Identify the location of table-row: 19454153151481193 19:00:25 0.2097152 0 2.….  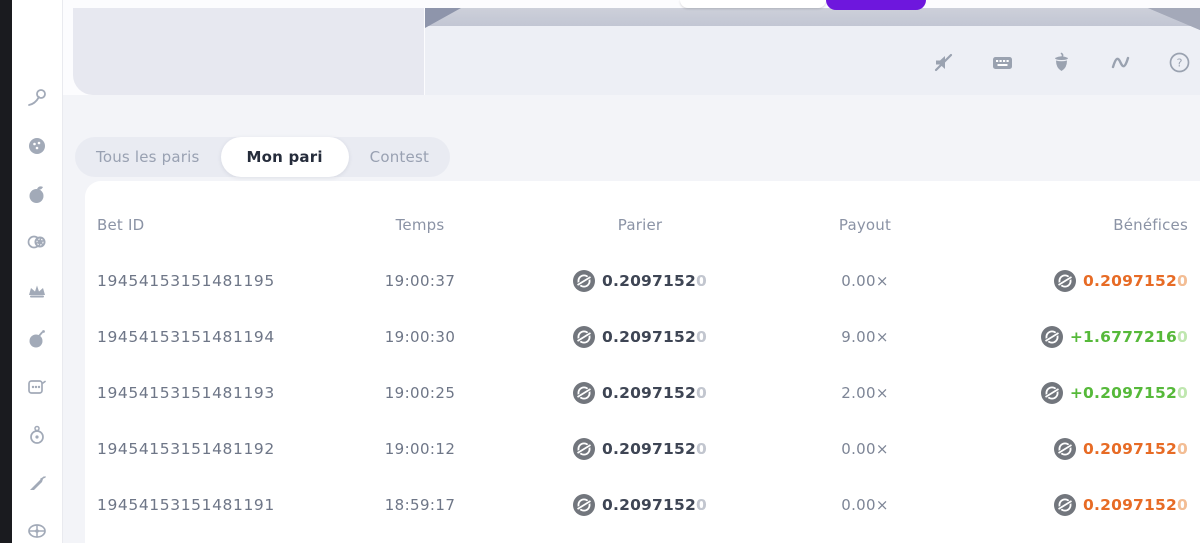
(642, 393).